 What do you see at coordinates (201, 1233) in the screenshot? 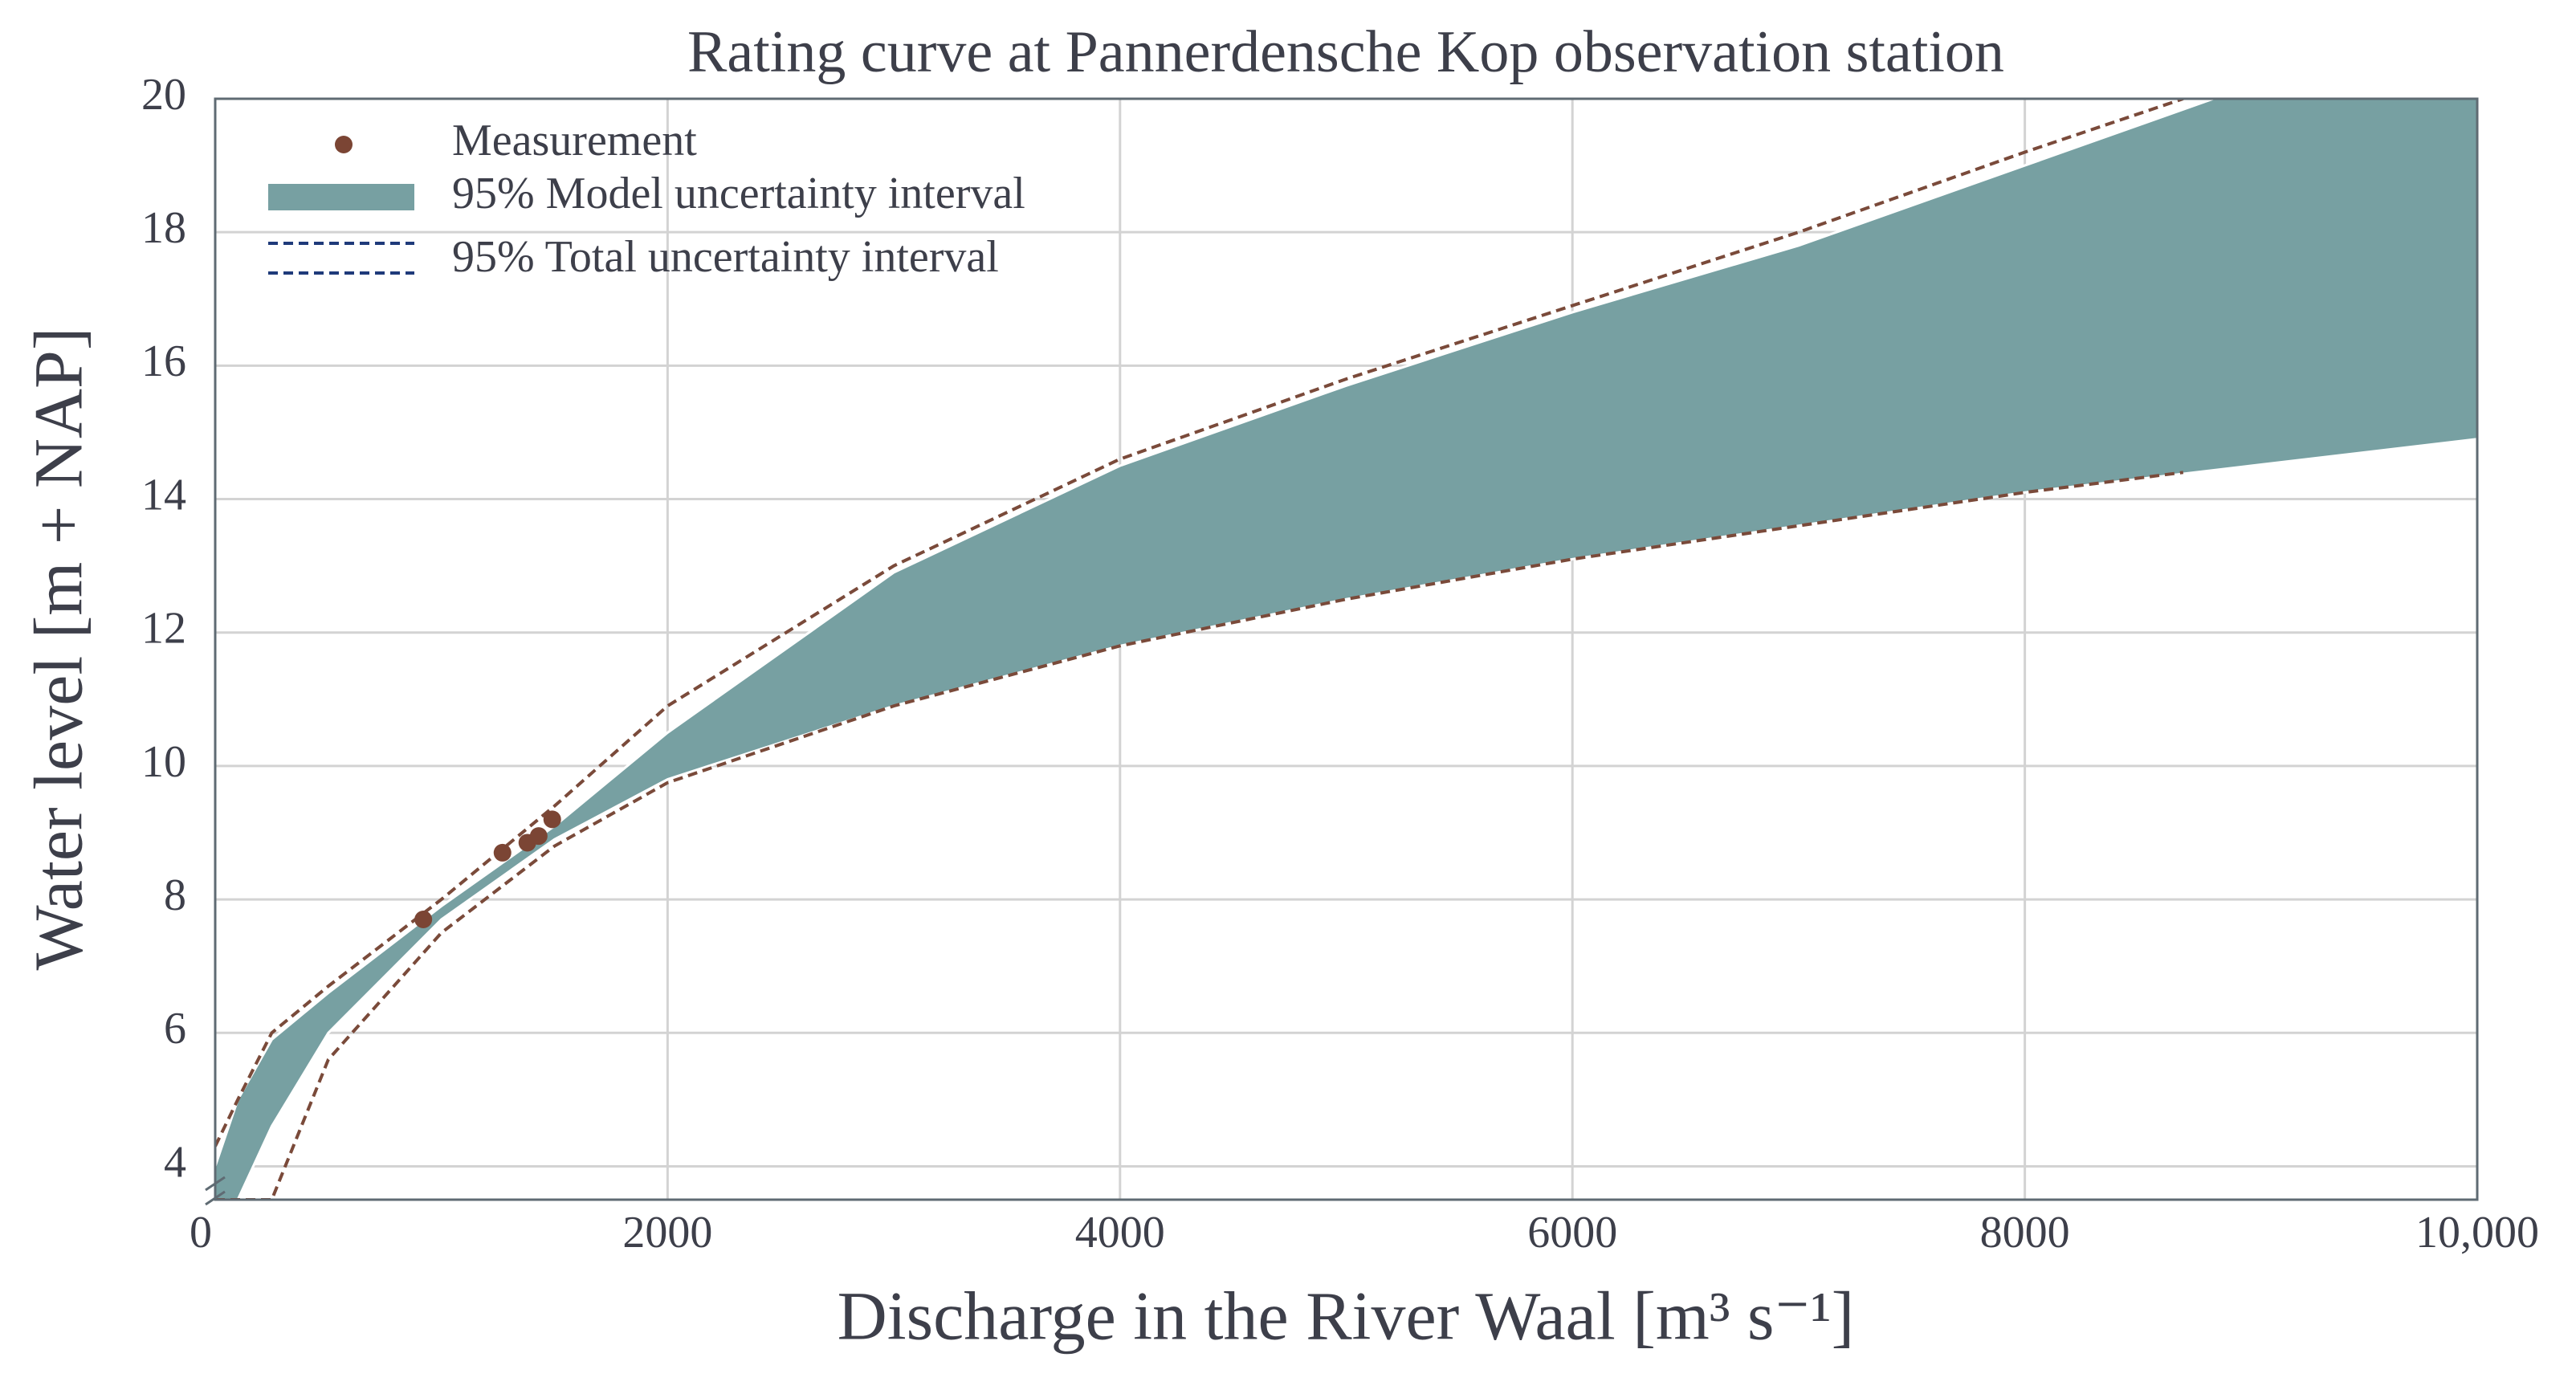
I see `x-tick-label: 0` at bounding box center [201, 1233].